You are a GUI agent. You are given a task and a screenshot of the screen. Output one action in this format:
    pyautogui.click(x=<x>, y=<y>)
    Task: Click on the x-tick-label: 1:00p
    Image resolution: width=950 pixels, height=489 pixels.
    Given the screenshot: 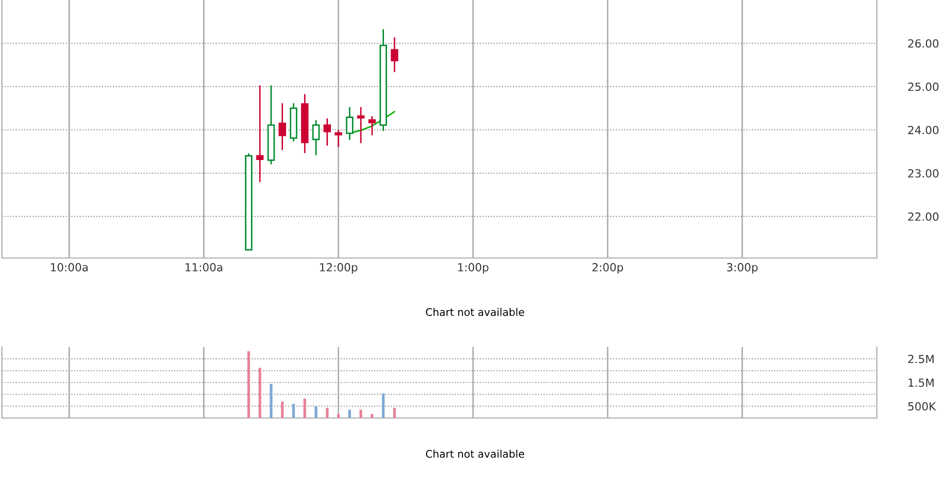 What is the action you would take?
    pyautogui.click(x=473, y=268)
    